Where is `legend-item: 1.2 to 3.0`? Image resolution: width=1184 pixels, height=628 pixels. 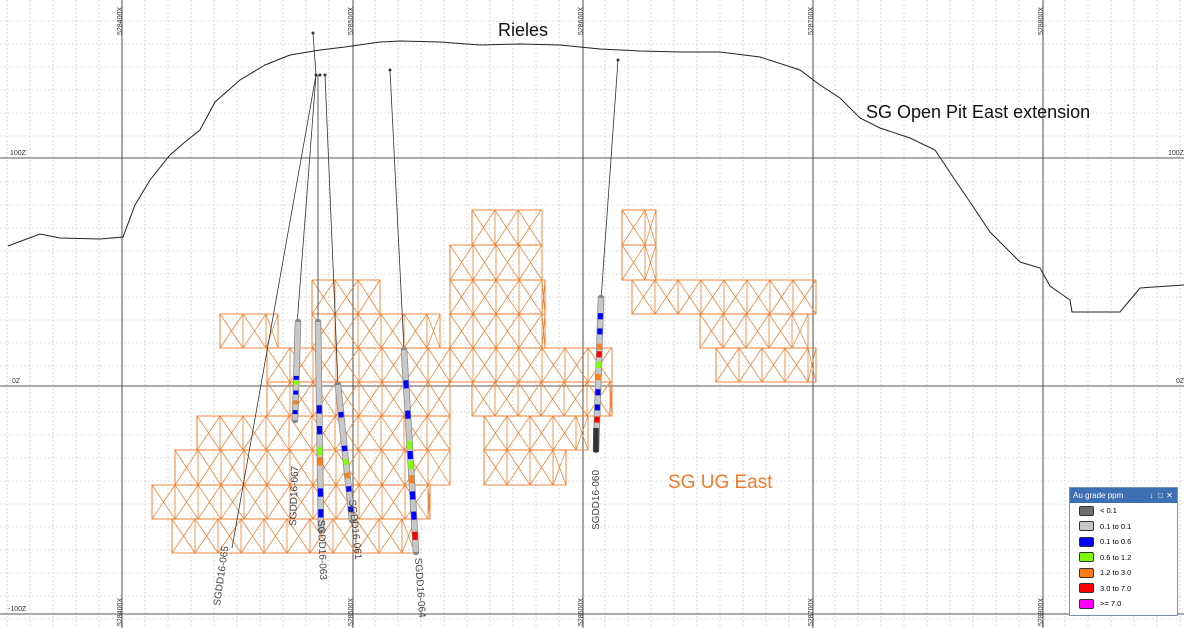 legend-item: 1.2 to 3.0 is located at coordinates (1123, 573).